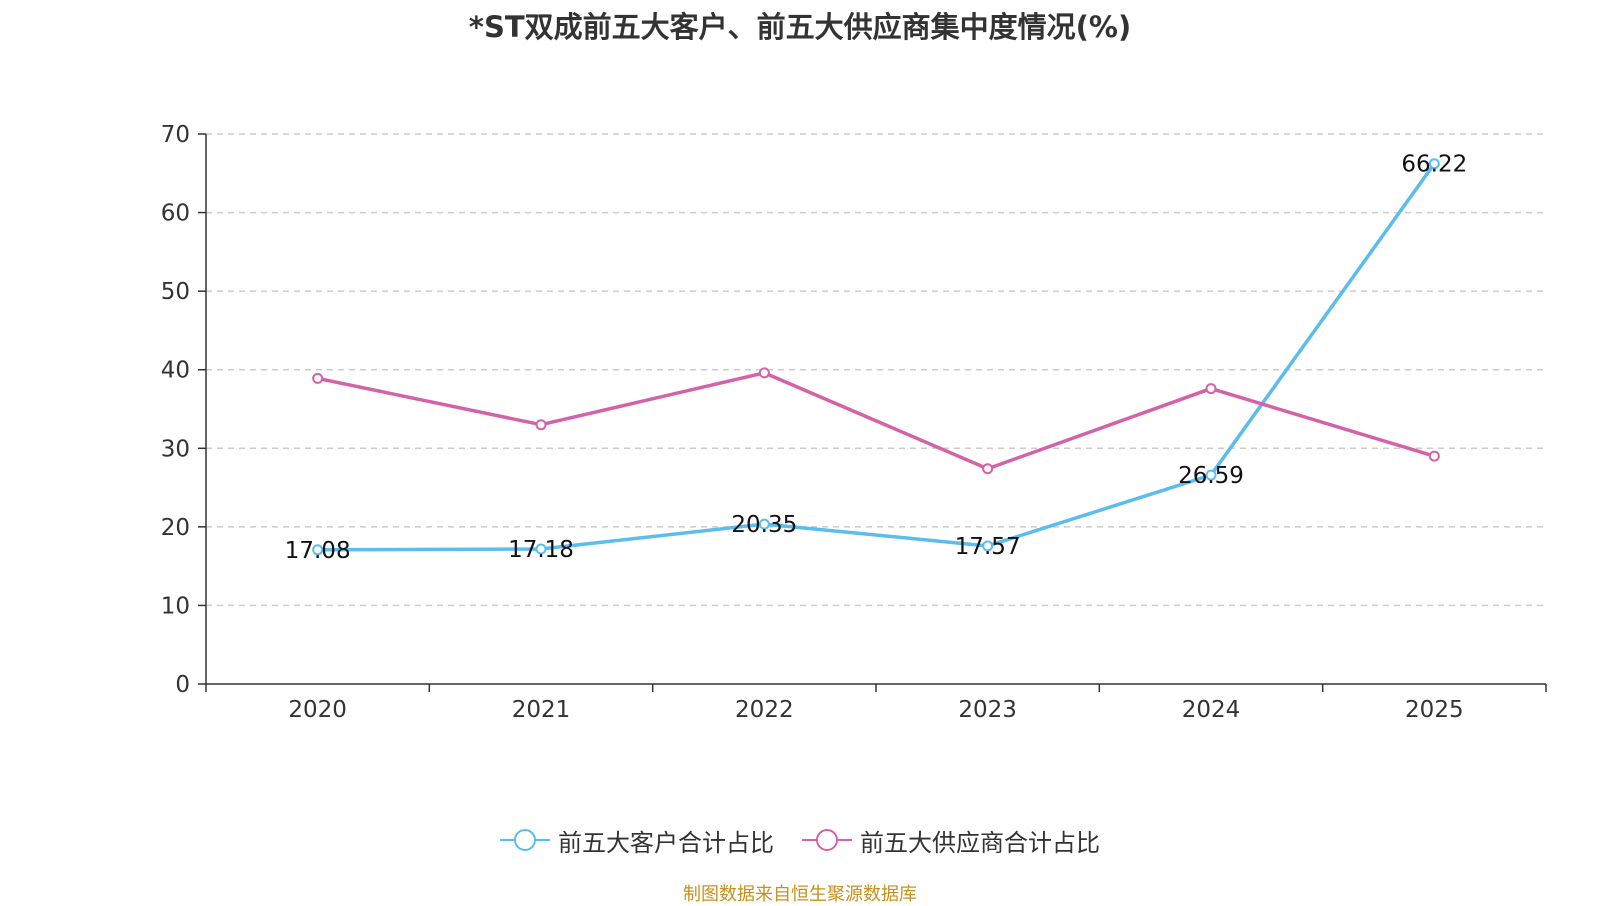 The width and height of the screenshot is (1600, 906). I want to click on y-tick-label-50: 50, so click(175, 292).